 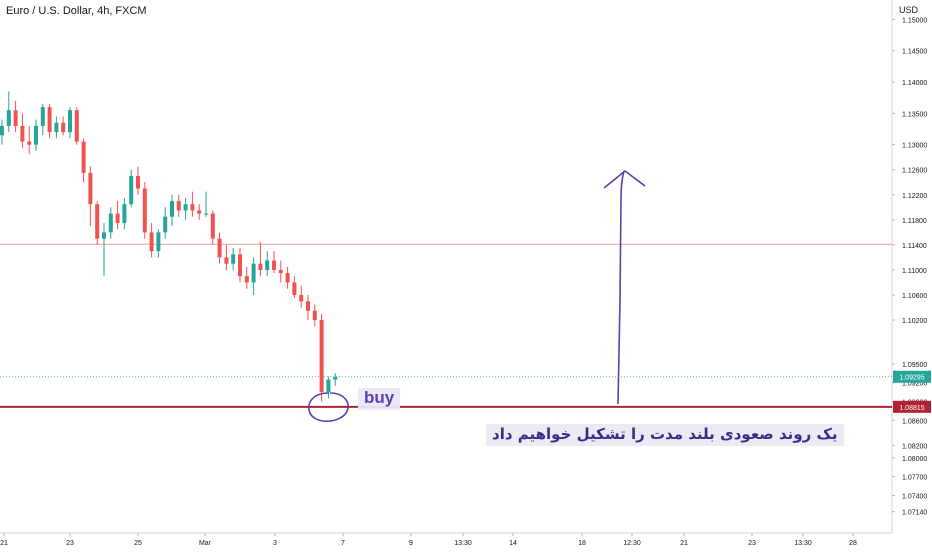 I want to click on y-tick-label: 1.09500, so click(x=914, y=365).